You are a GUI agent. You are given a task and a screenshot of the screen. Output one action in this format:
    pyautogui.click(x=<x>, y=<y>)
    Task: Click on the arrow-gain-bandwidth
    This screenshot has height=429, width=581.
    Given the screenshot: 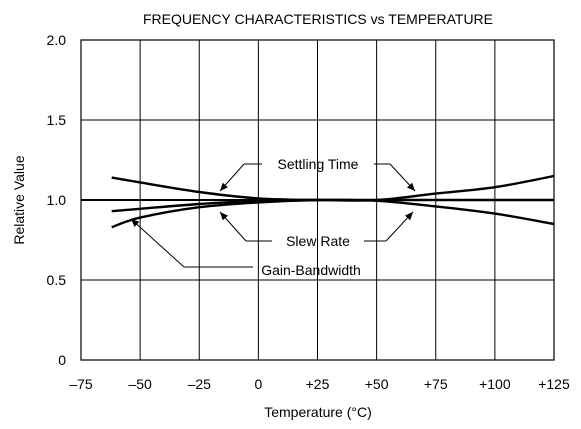 What is the action you would take?
    pyautogui.click(x=157, y=243)
    